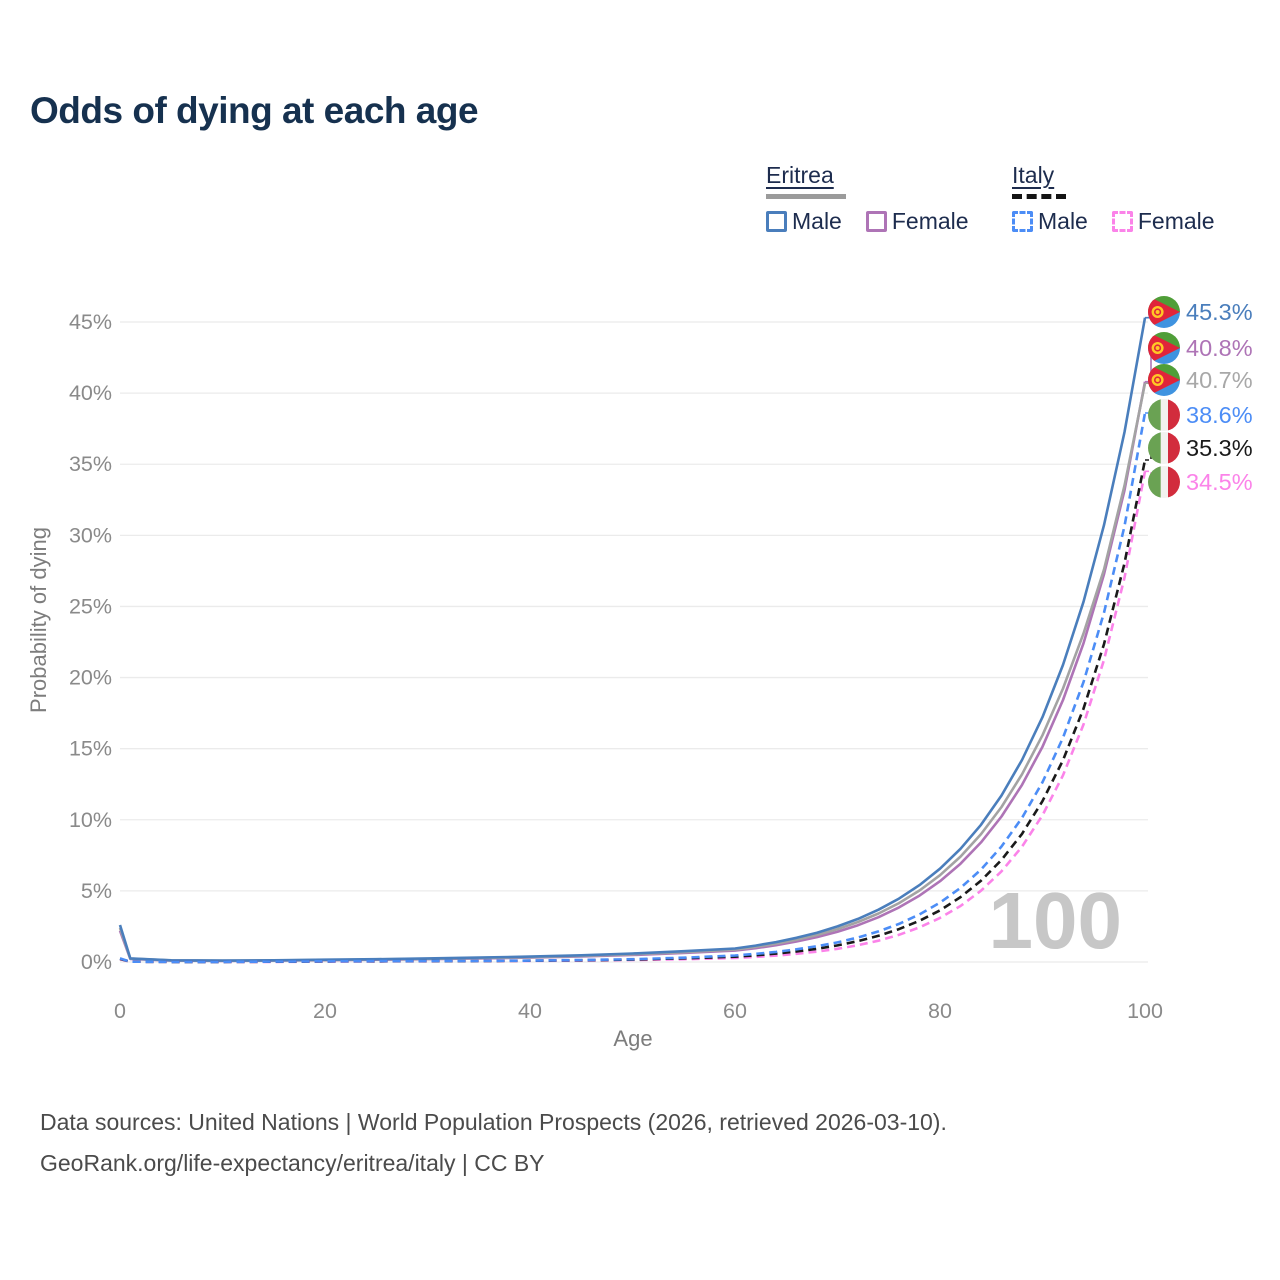  I want to click on legend-country-italy: Italy, so click(1033, 175).